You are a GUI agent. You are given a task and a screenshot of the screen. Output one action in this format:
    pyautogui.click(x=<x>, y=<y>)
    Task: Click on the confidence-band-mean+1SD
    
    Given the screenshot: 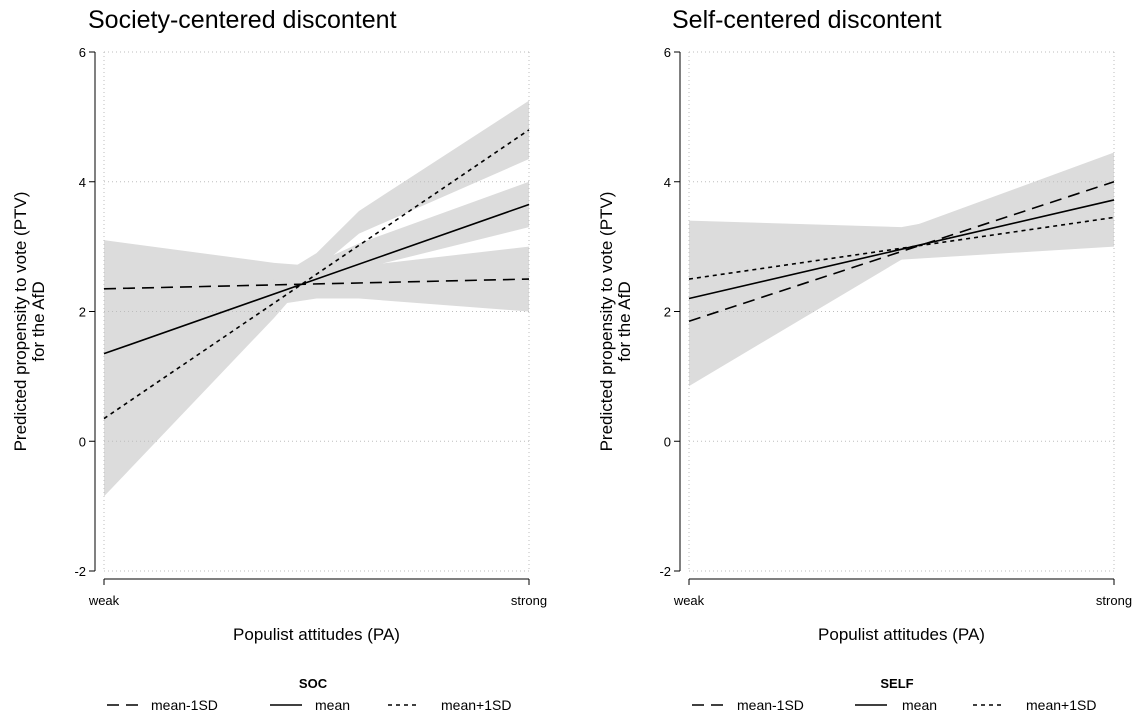 What is the action you would take?
    pyautogui.click(x=901, y=263)
    